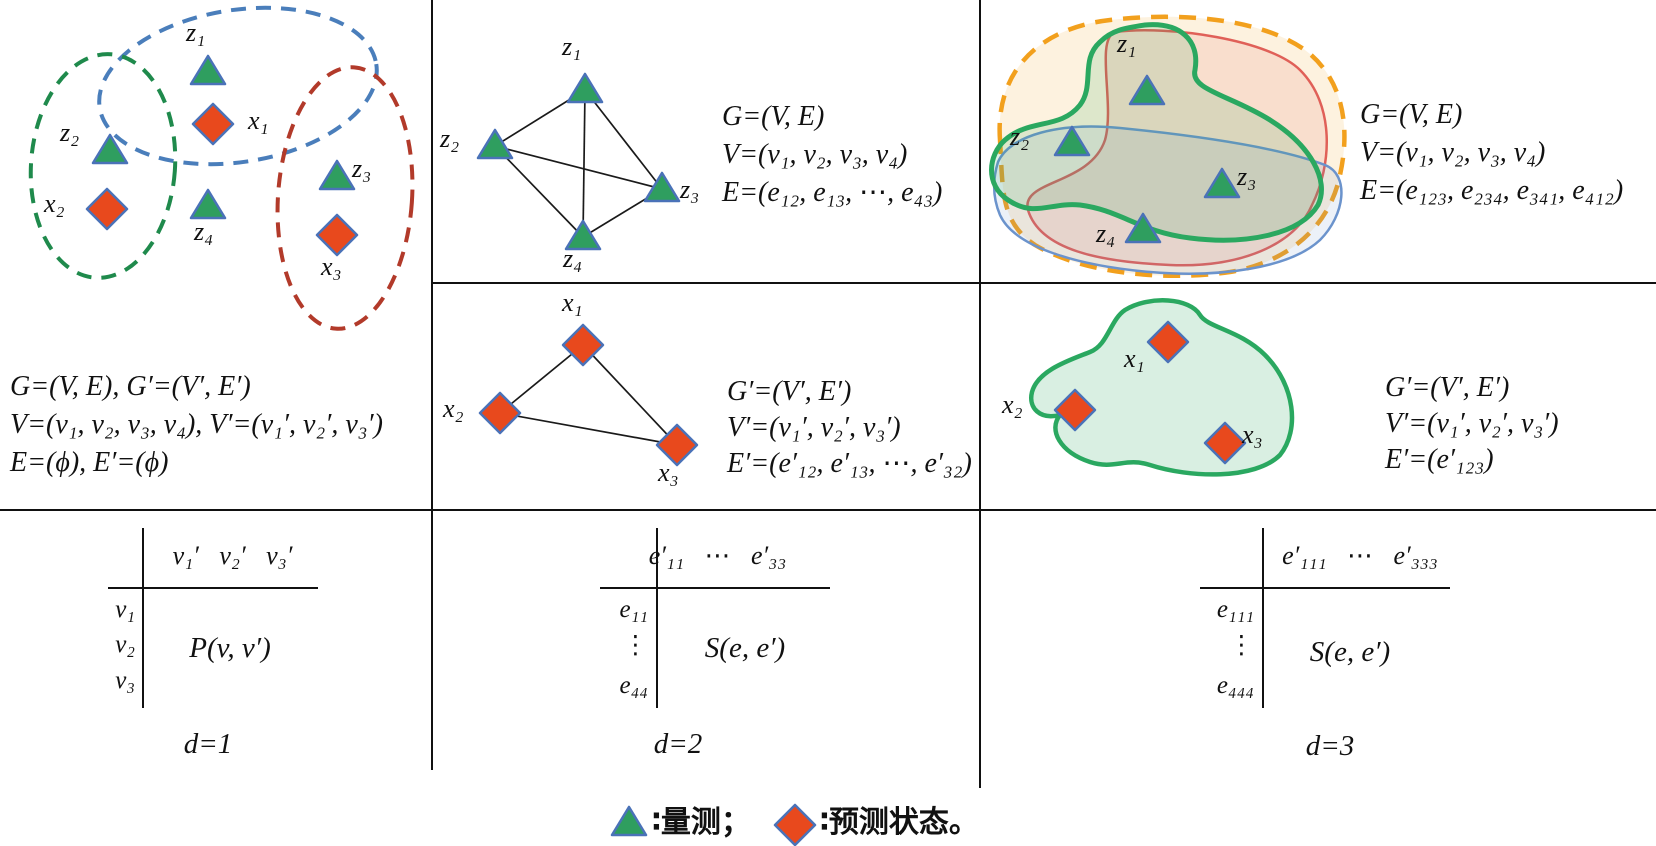 This screenshot has width=1656, height=846. What do you see at coordinates (1330, 746) in the screenshot?
I see `d3-caption: d=3` at bounding box center [1330, 746].